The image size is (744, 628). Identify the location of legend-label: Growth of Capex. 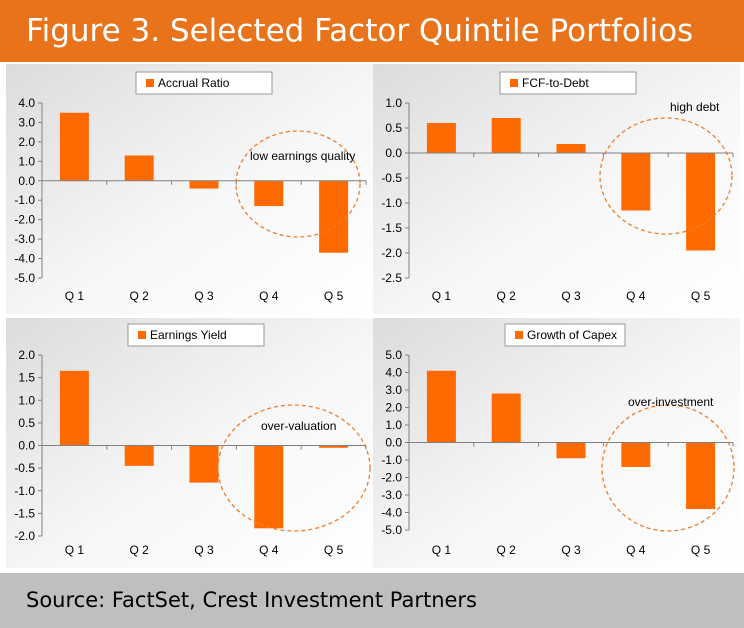
(572, 335).